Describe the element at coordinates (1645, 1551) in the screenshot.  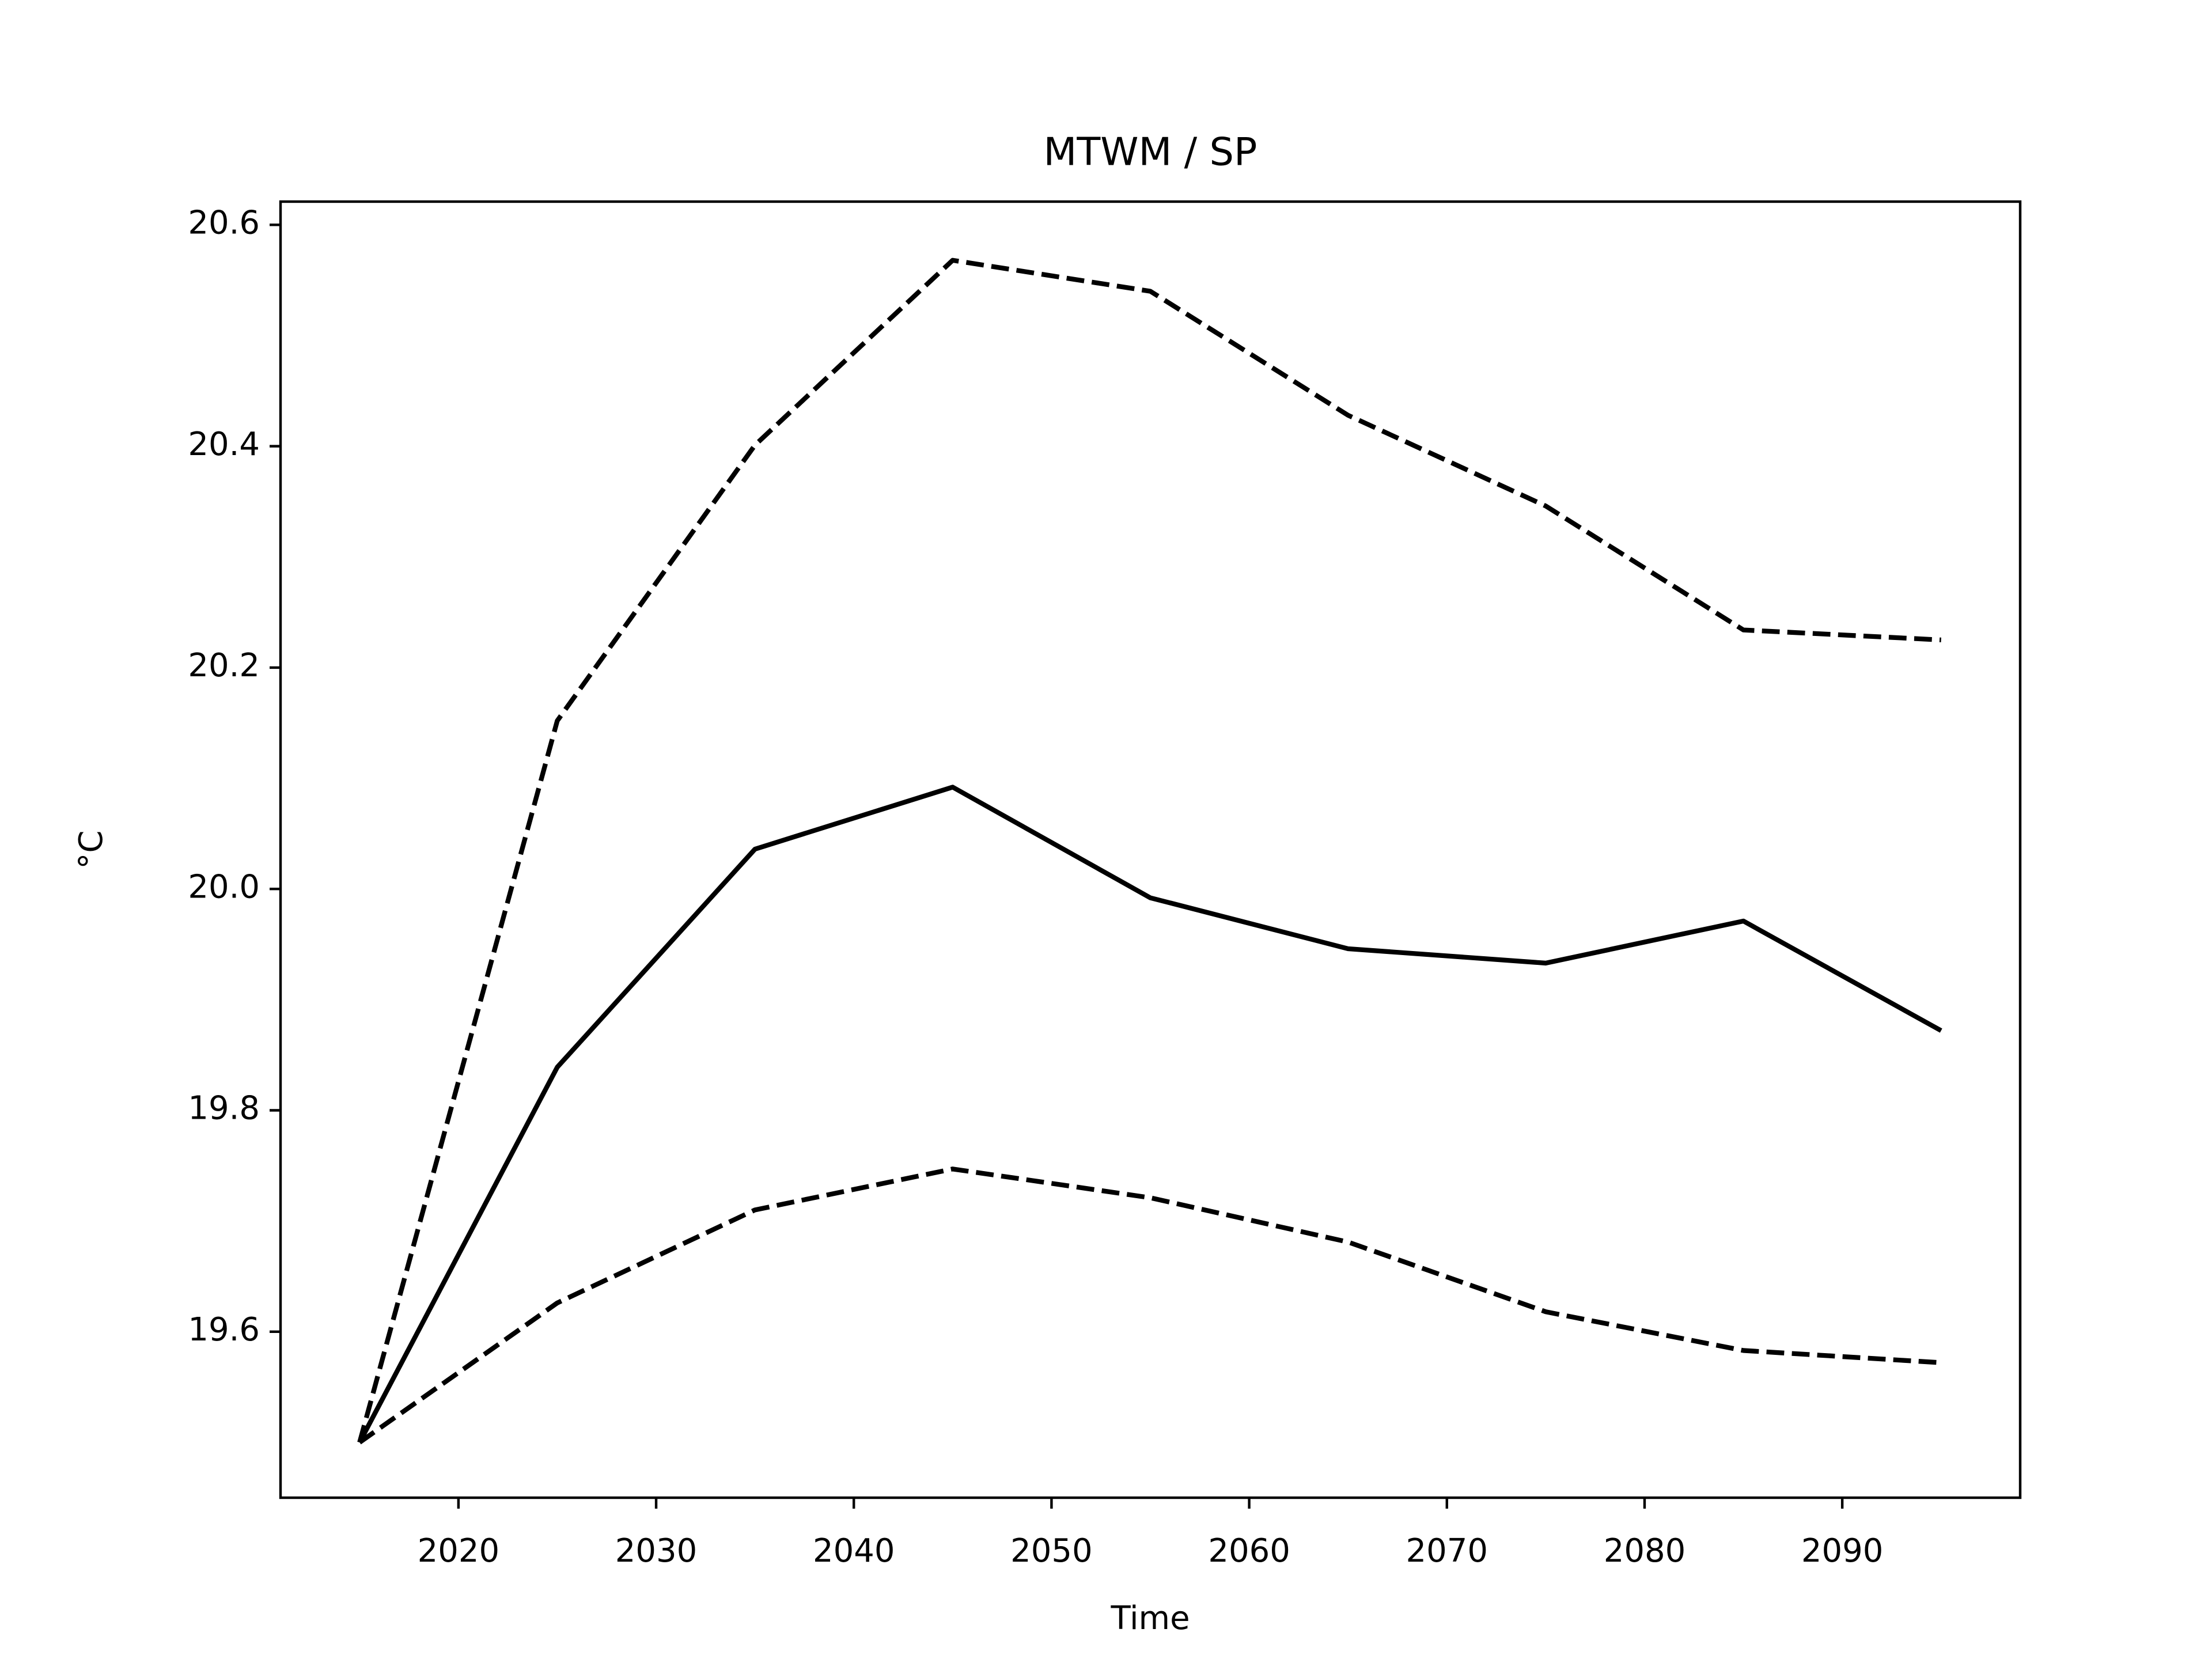
I see `x-tick-label: 2080` at that location.